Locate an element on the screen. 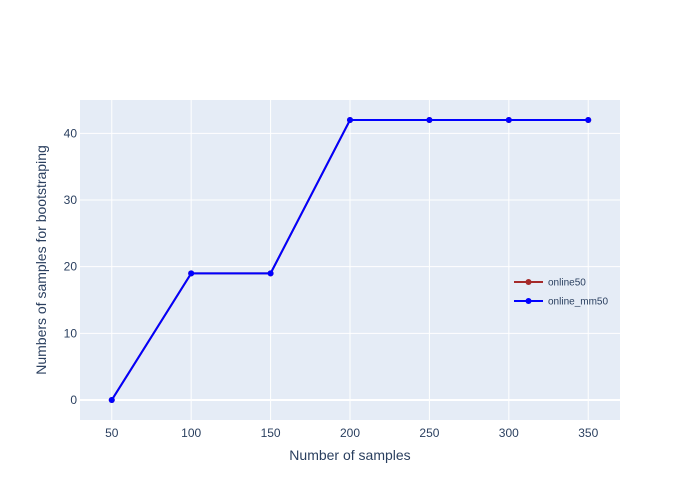 Image resolution: width=700 pixels, height=500 pixels. y-tick-label: 40 is located at coordinates (71, 133).